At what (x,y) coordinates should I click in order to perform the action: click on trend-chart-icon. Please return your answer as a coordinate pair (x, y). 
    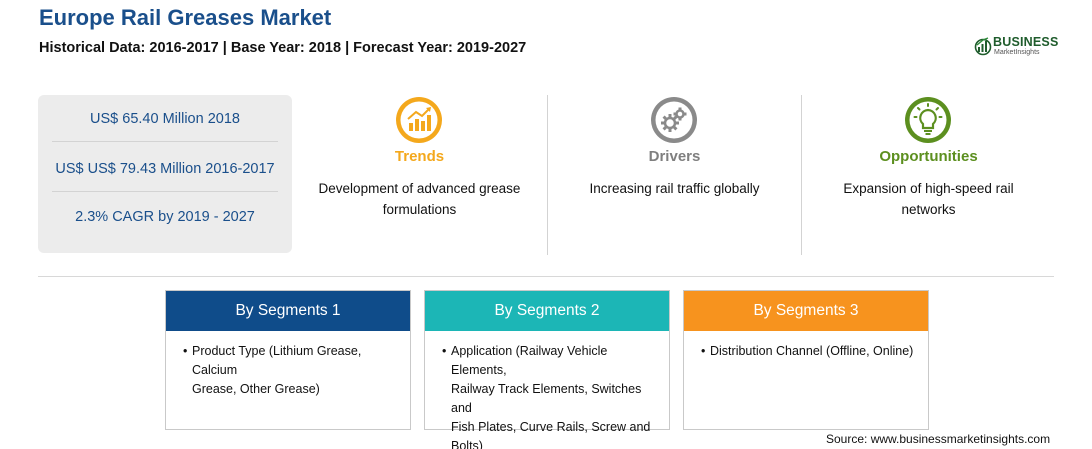
    Looking at the image, I should click on (419, 120).